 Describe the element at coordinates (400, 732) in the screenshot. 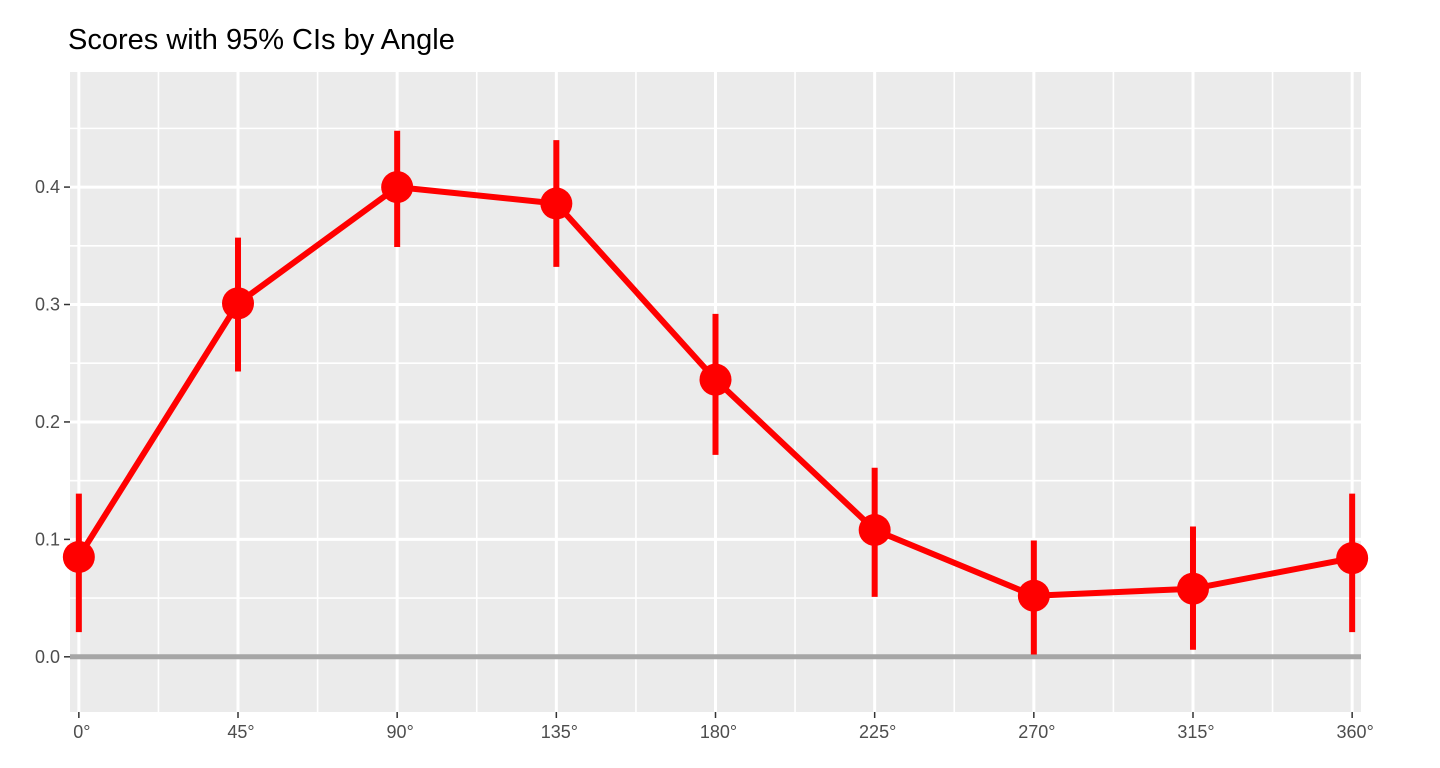

I see `x-axis-tick-label: 90°` at that location.